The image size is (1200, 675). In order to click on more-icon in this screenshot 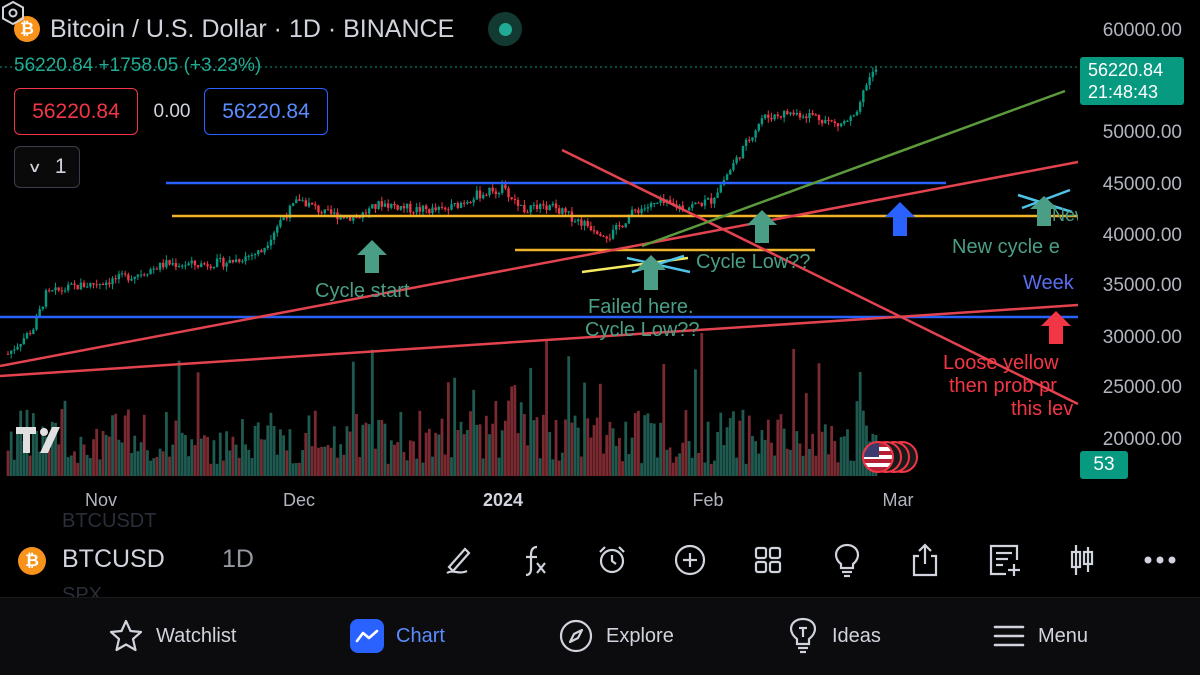, I will do `click(1160, 560)`.